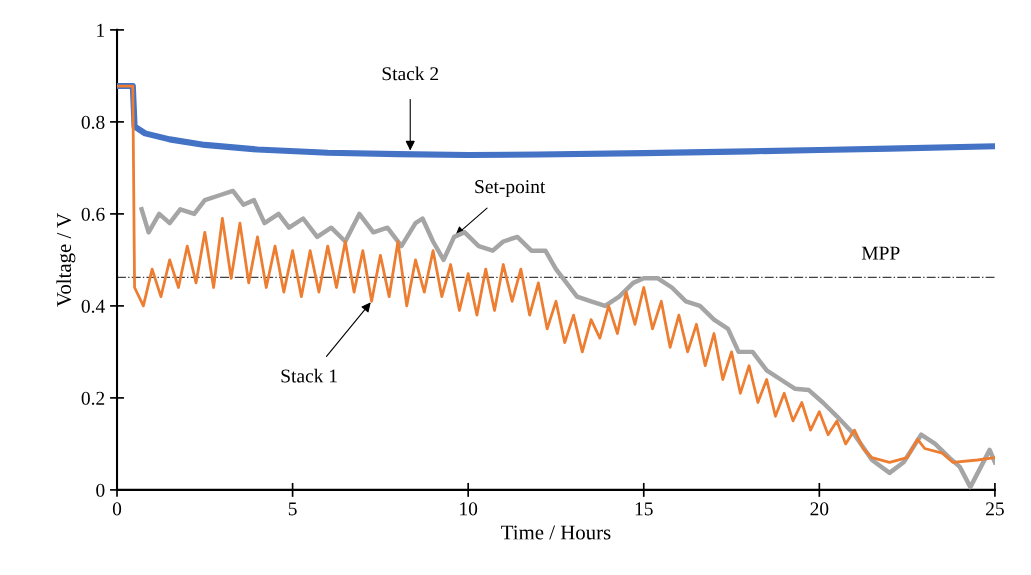 The height and width of the screenshot is (575, 1031). I want to click on y-tick-label: 0.2, so click(93, 398).